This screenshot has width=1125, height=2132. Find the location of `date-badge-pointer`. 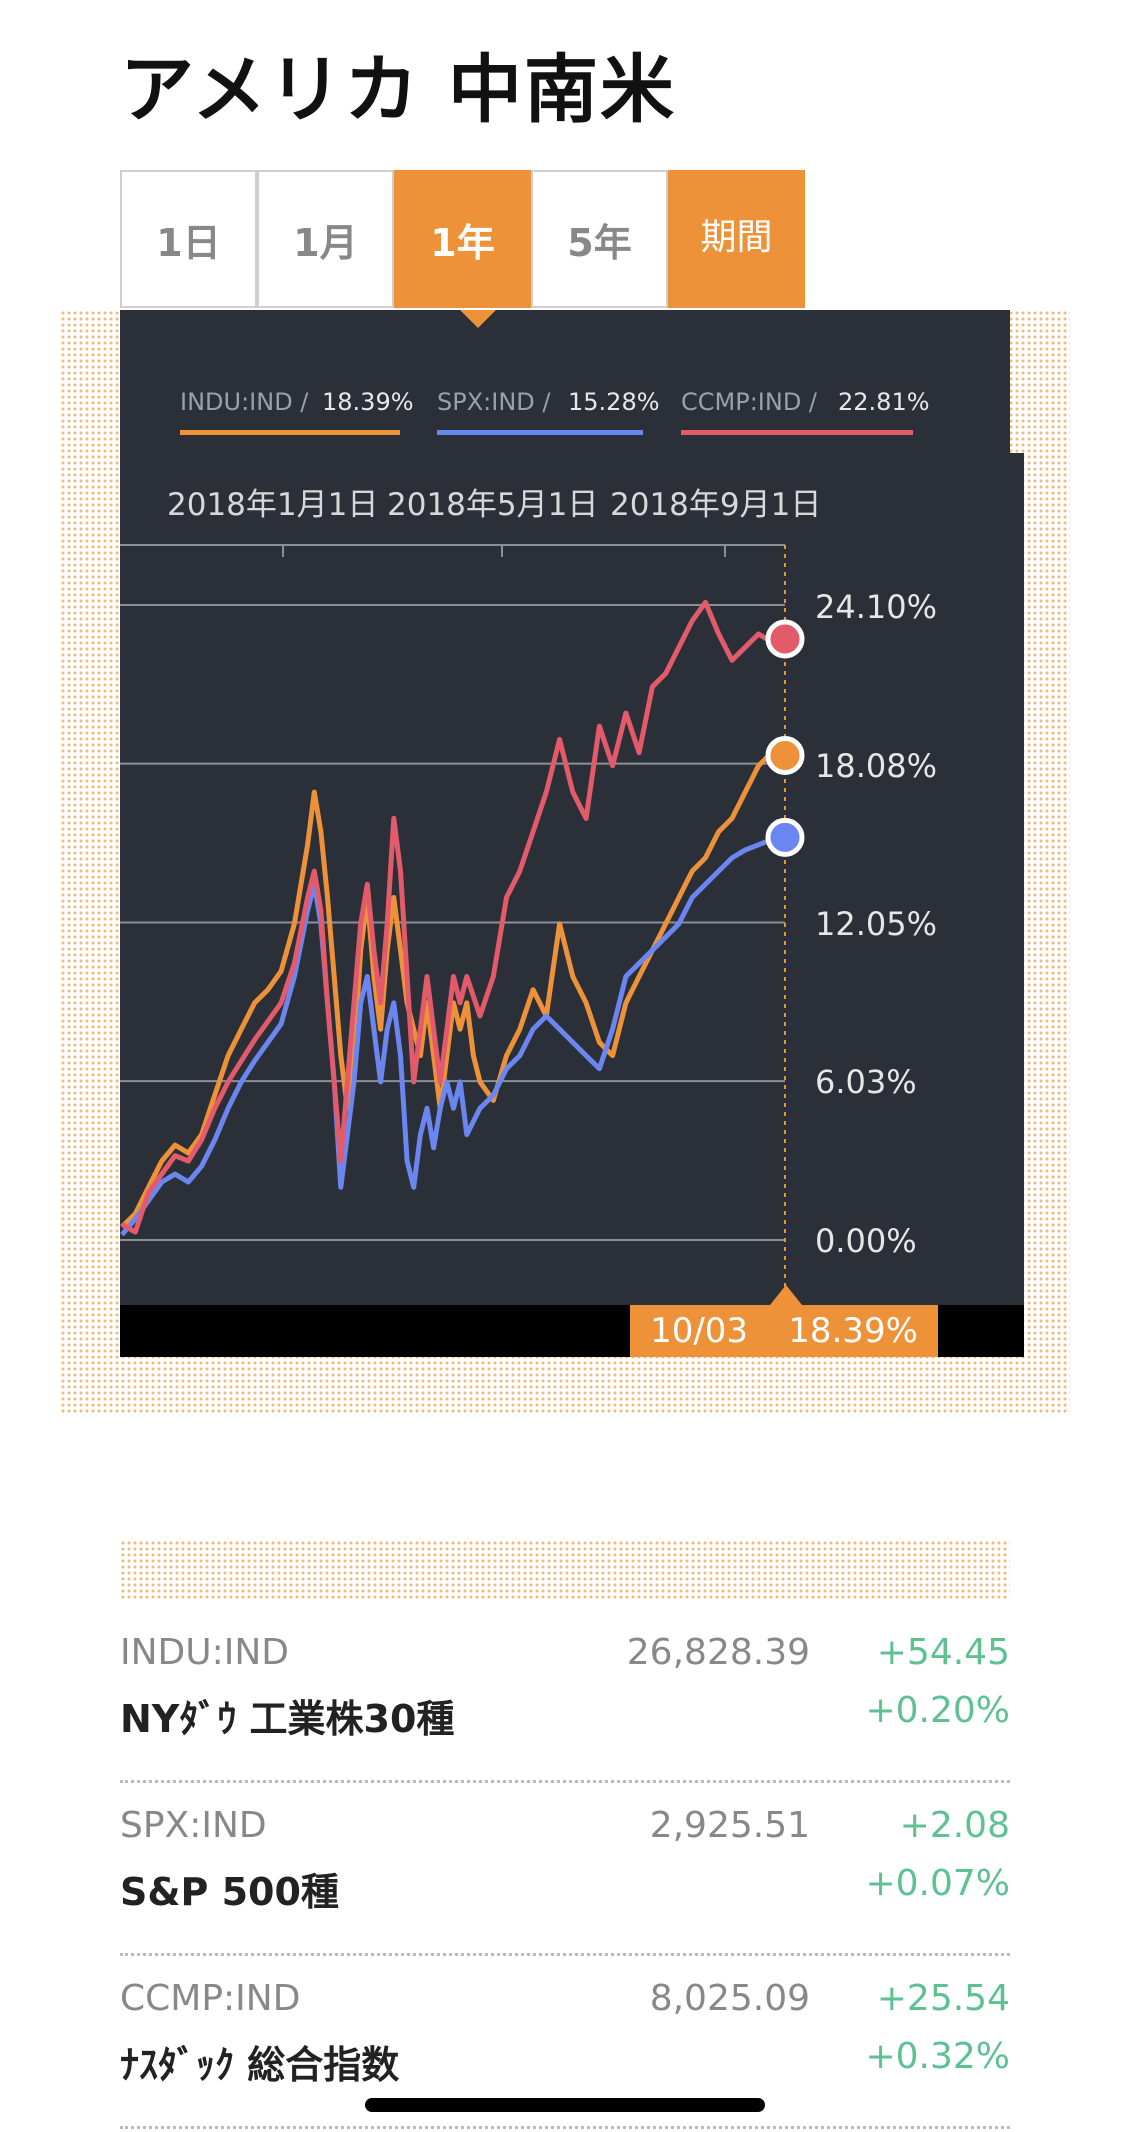

date-badge-pointer is located at coordinates (786, 1295).